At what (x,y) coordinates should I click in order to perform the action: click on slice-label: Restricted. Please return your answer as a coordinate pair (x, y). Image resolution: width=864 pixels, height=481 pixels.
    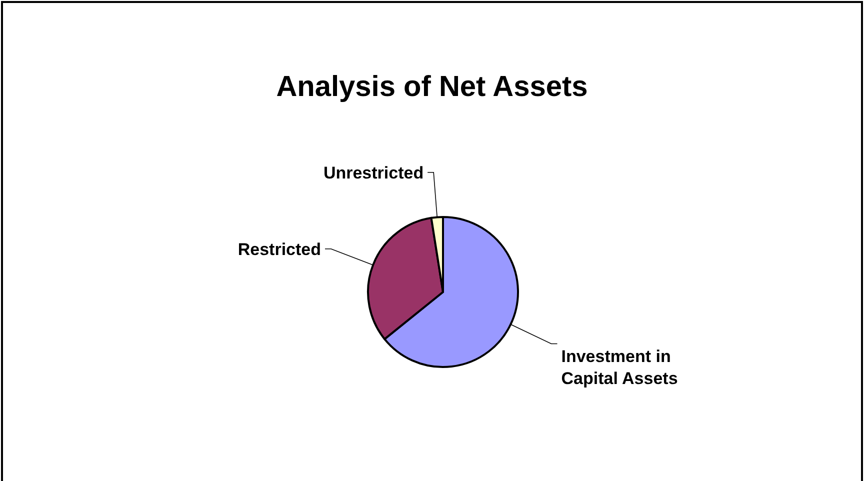
    Looking at the image, I should click on (280, 249).